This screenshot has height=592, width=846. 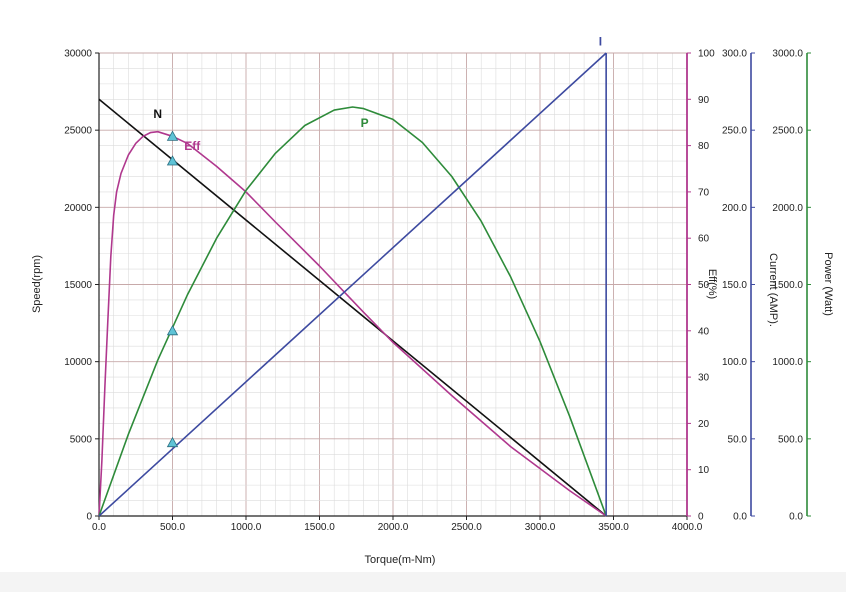 What do you see at coordinates (78, 54) in the screenshot?
I see `y-tick-label-speed: 30000` at bounding box center [78, 54].